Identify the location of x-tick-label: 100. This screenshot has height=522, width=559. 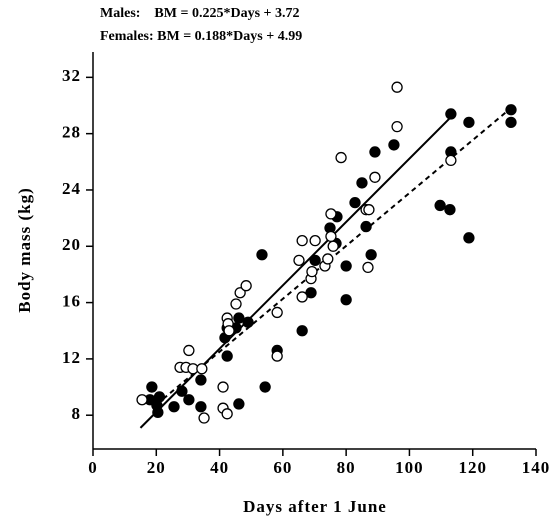
(409, 467).